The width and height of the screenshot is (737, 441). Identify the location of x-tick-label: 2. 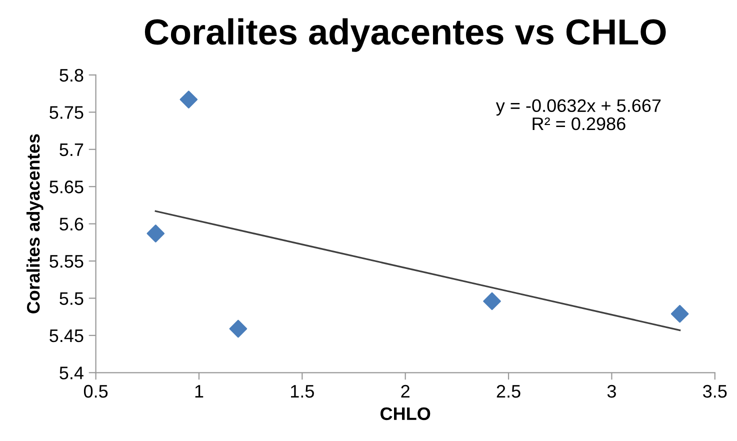
(405, 391).